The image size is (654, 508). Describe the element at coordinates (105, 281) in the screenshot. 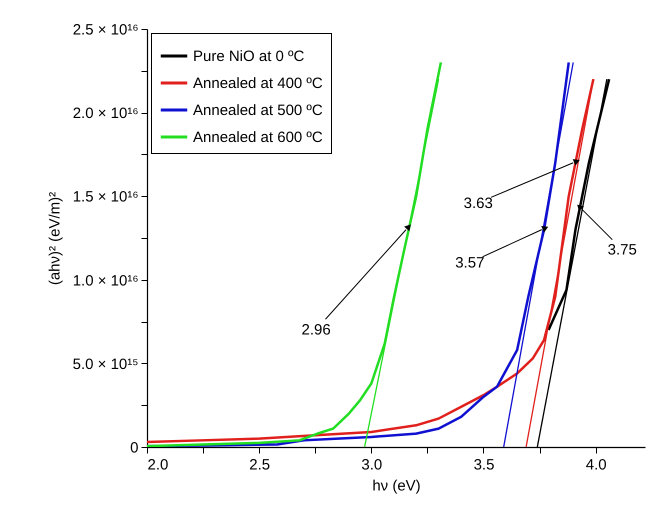

I see `y-tick-label: 1.0 × 10¹⁶` at that location.